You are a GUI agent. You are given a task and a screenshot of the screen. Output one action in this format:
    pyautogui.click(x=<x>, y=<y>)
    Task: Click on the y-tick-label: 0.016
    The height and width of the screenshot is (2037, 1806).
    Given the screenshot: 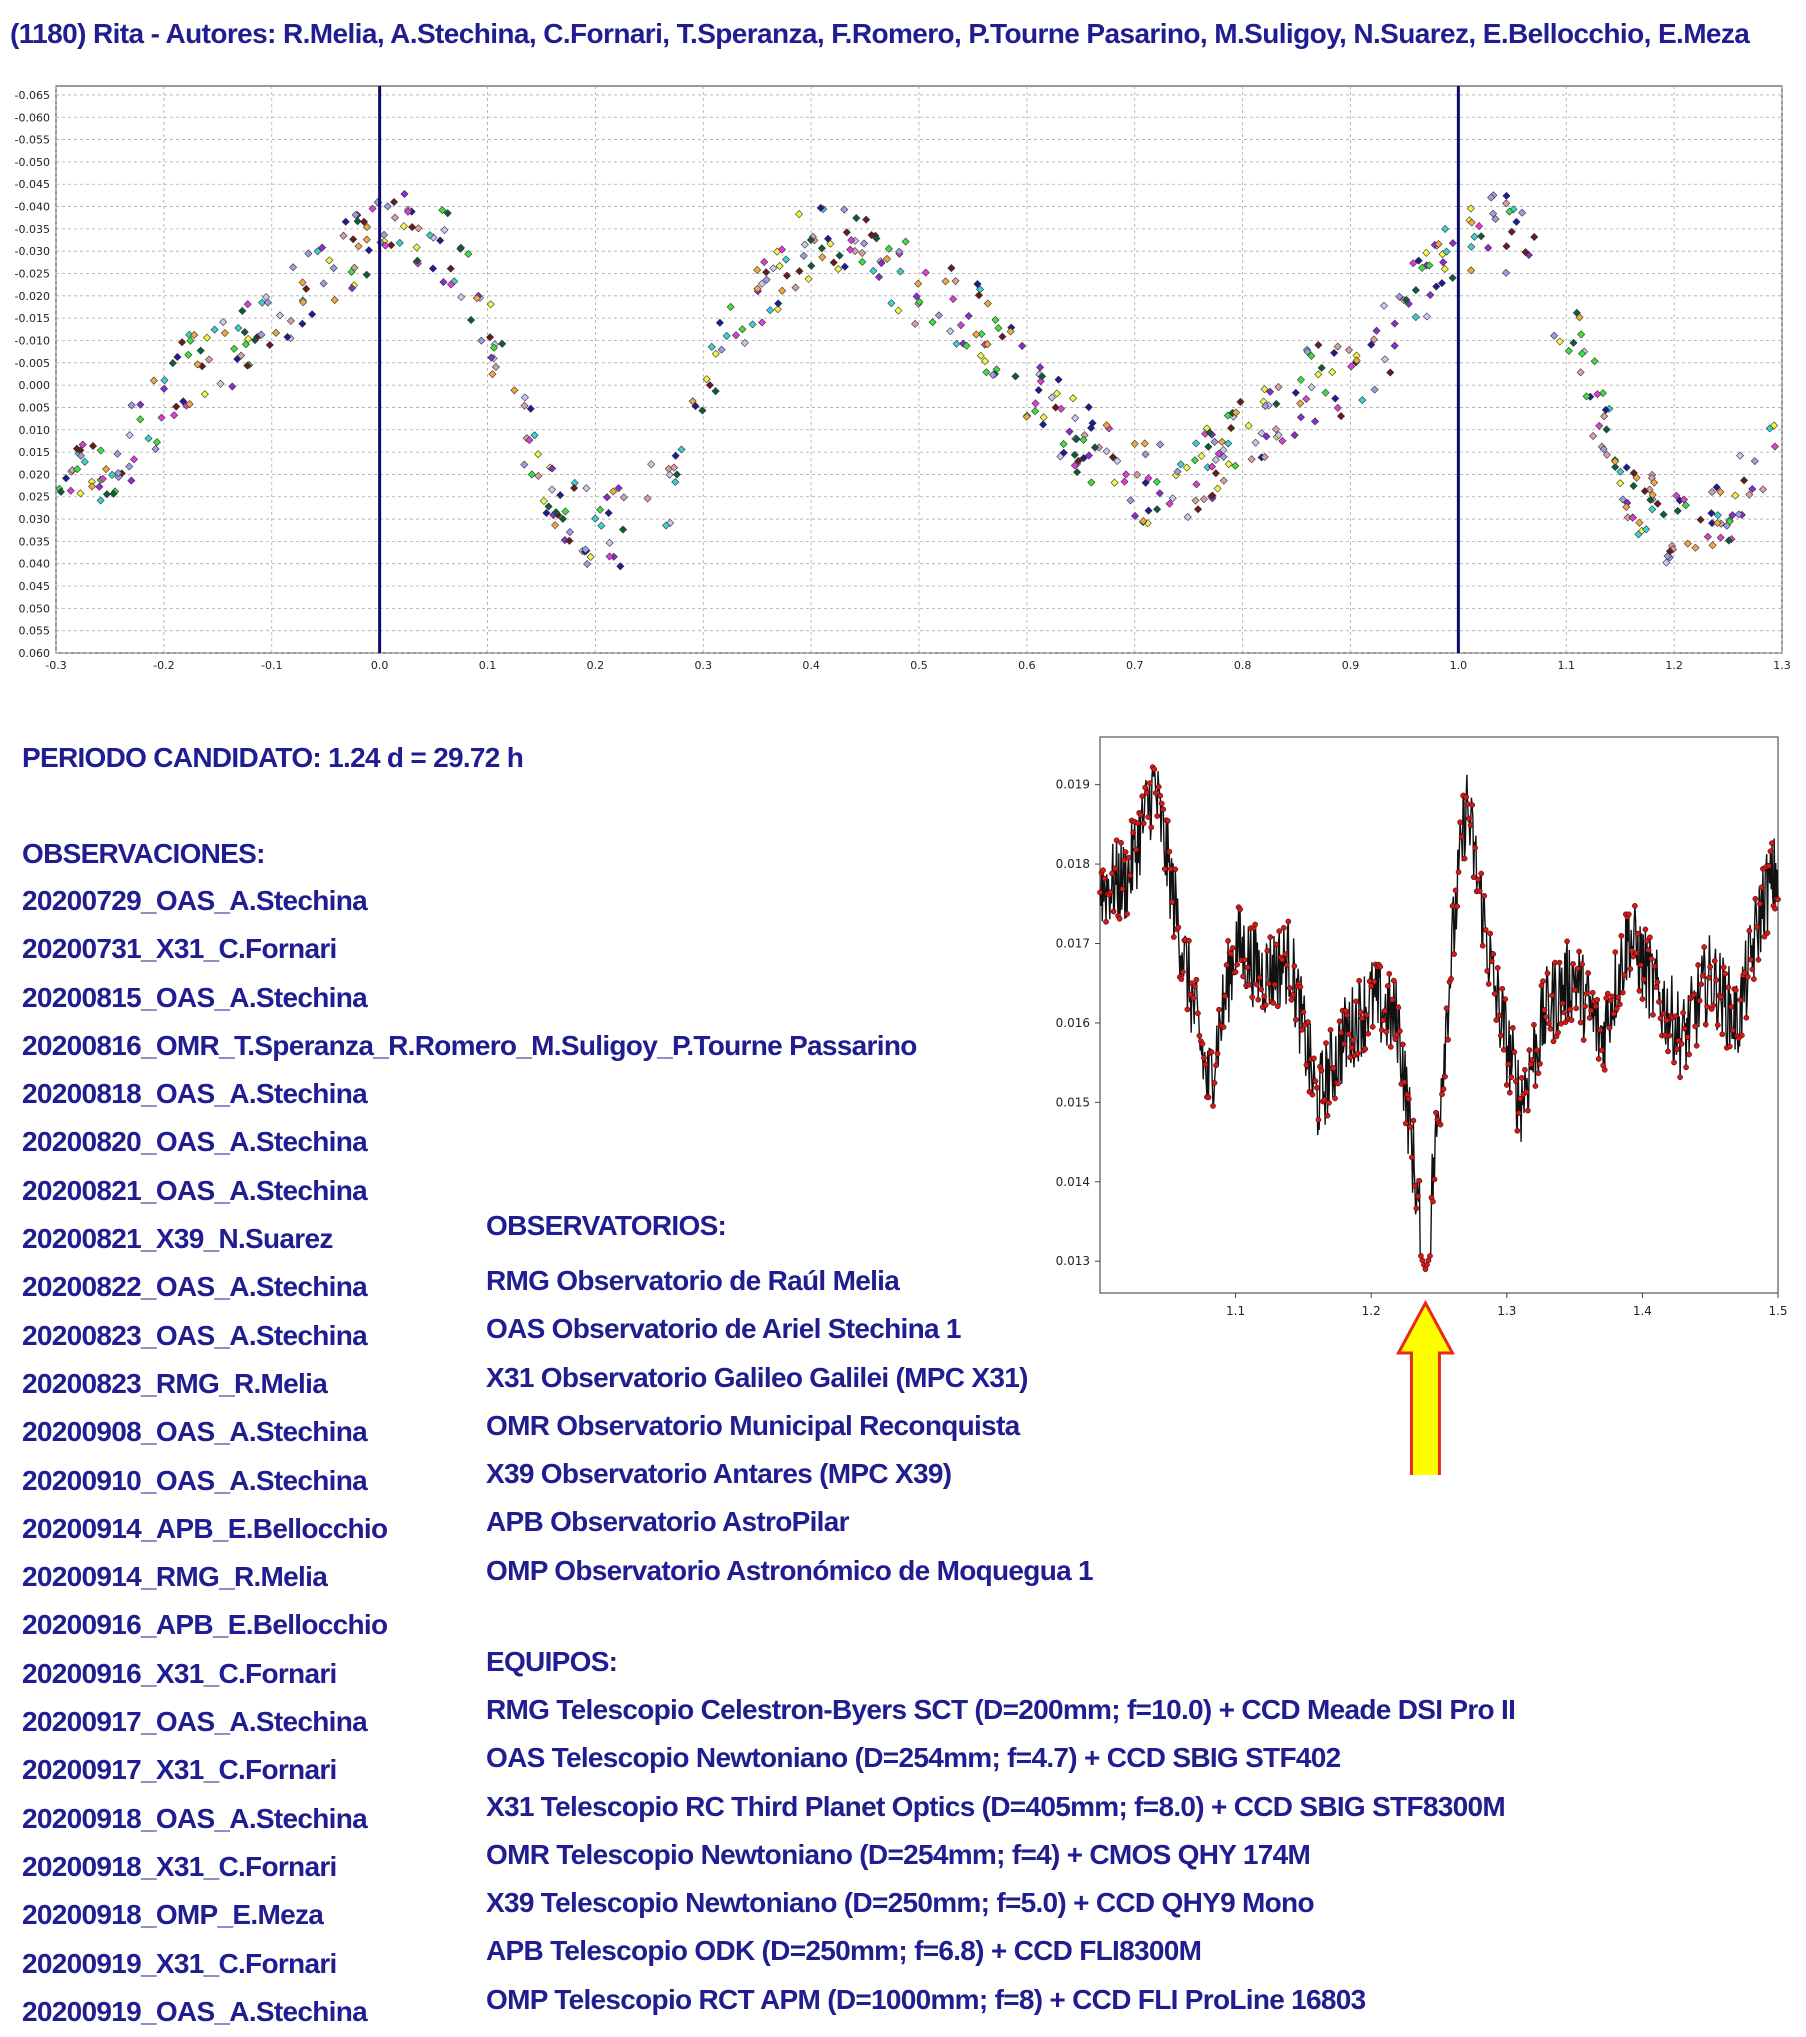 What is the action you would take?
    pyautogui.click(x=1073, y=1023)
    